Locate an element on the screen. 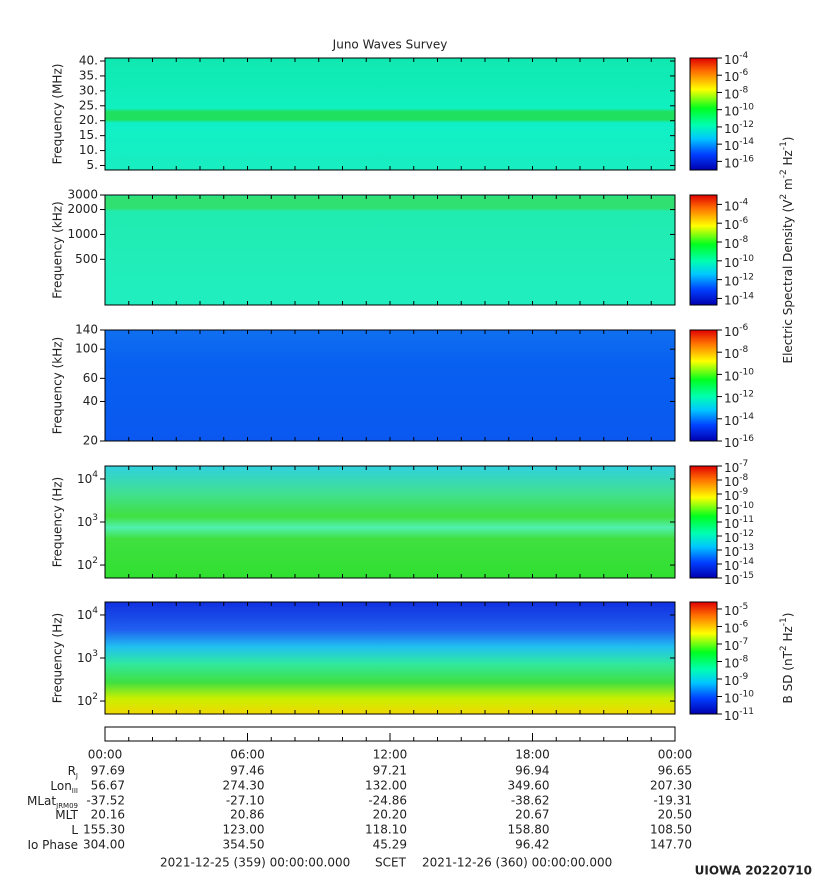 The height and width of the screenshot is (880, 815). y-tick-label-exponent: 2 is located at coordinates (95, 697).